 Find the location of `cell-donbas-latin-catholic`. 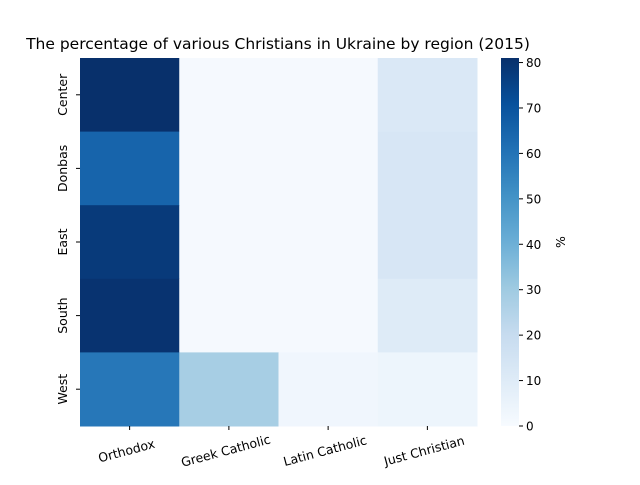

cell-donbas-latin-catholic is located at coordinates (328, 168).